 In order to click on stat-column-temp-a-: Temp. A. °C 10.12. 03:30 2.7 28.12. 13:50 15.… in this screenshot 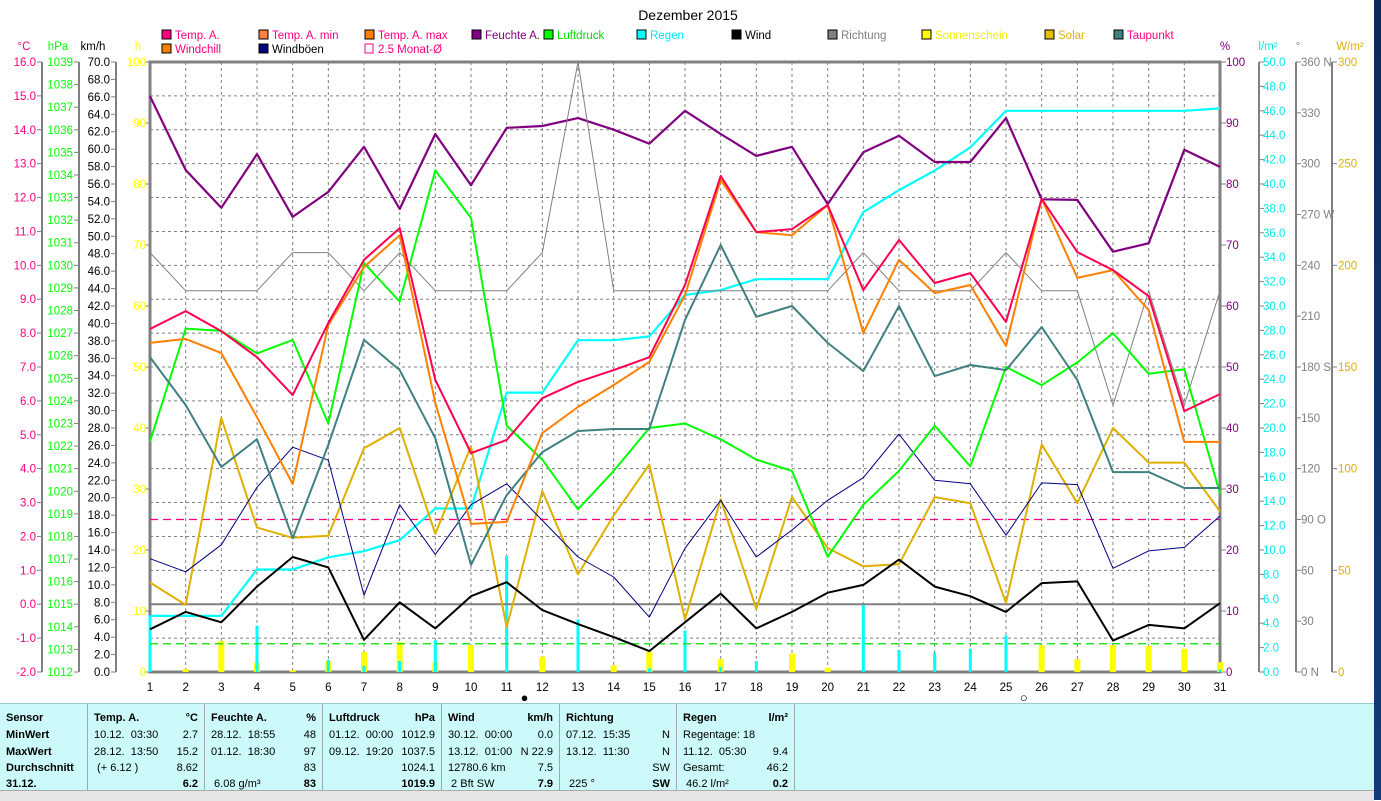, I will do `click(146, 747)`.